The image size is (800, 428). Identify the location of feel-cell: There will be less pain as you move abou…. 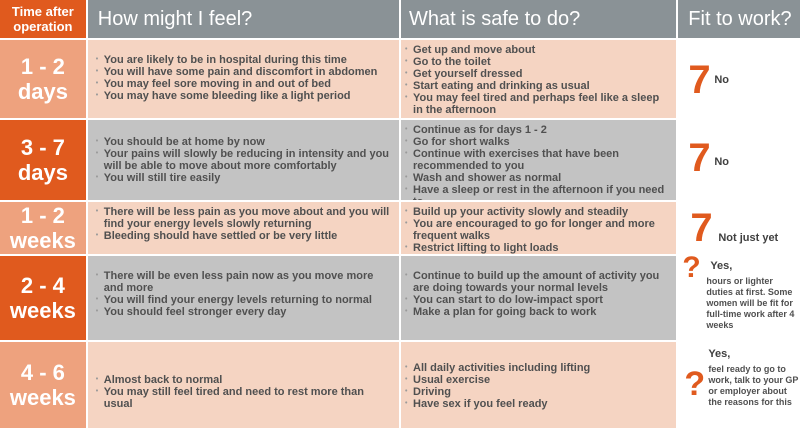
(243, 228).